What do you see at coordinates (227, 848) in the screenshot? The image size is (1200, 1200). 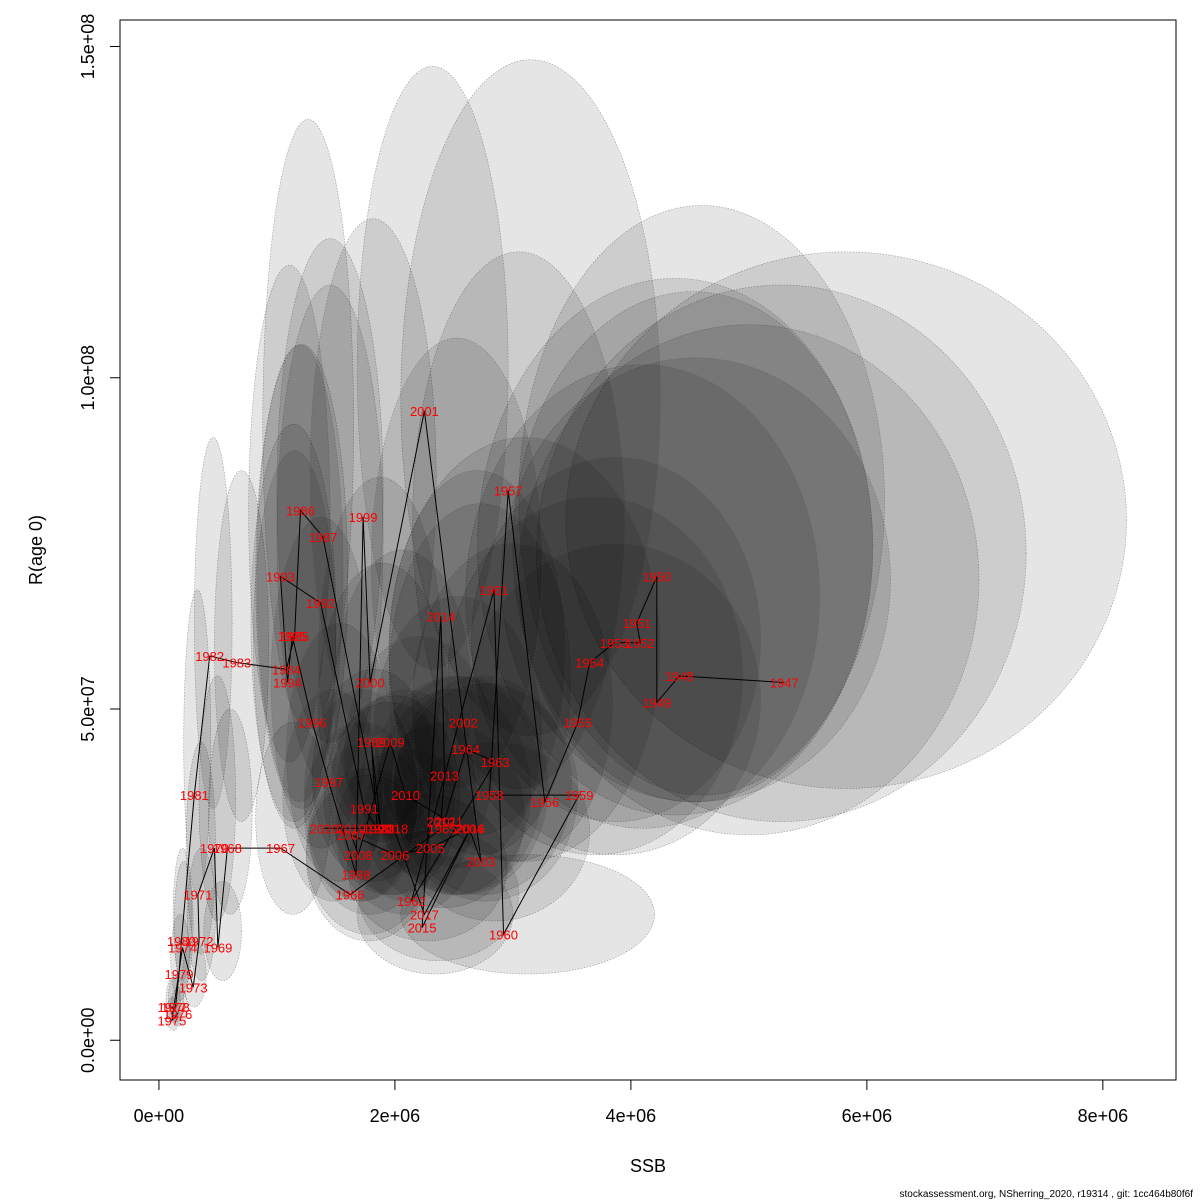 I see `year-label-1968: 1968` at bounding box center [227, 848].